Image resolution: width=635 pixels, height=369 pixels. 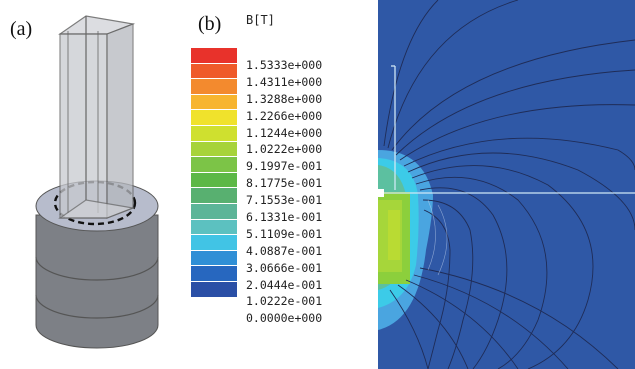 I want to click on legend-value: 1.4311e+000, so click(x=284, y=81).